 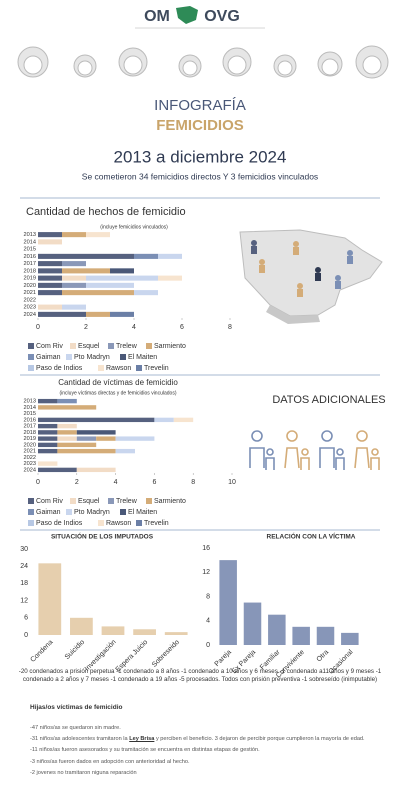 What do you see at coordinates (208, 596) in the screenshot?
I see `y-tick-label: 8` at bounding box center [208, 596].